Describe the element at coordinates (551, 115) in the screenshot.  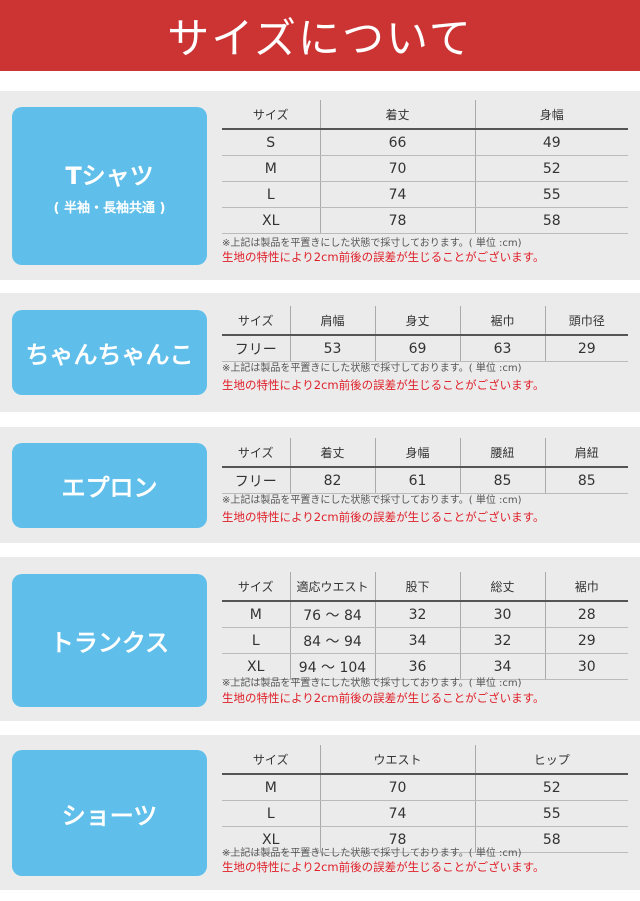
I see `column-header: 身幅` at that location.